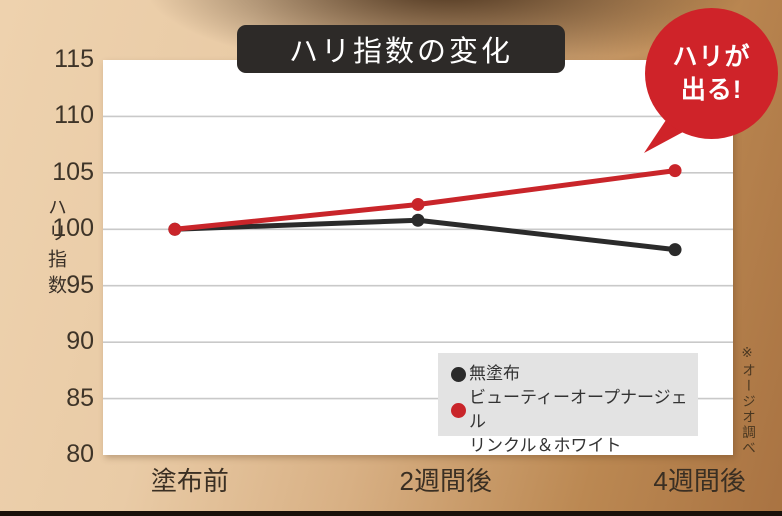 This screenshot has width=782, height=516. I want to click on legend-label-product-line1: ビューティーオープナージェル, so click(578, 410).